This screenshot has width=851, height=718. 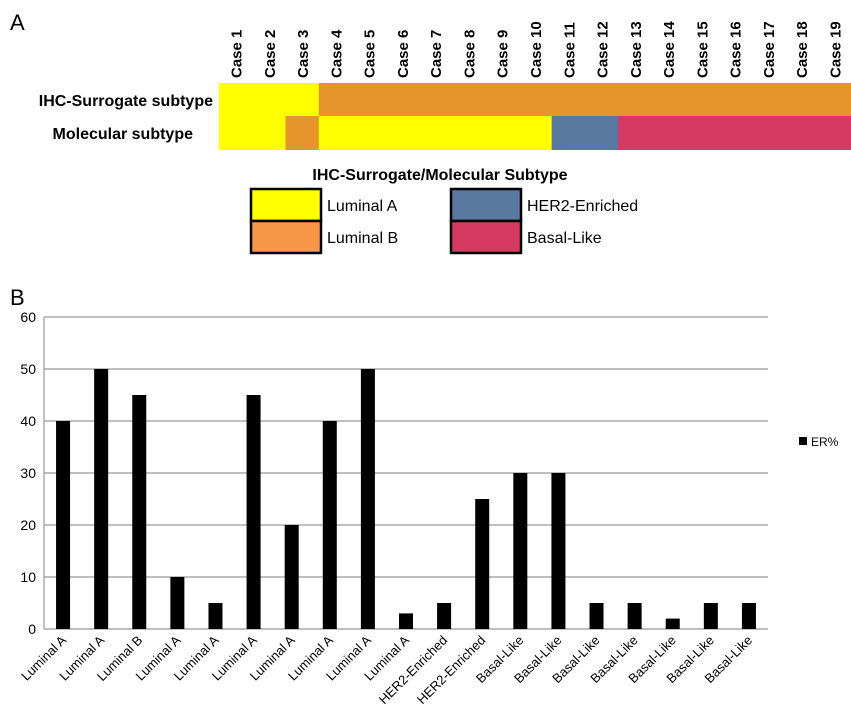 What do you see at coordinates (32, 629) in the screenshot?
I see `y-tick-label: 0` at bounding box center [32, 629].